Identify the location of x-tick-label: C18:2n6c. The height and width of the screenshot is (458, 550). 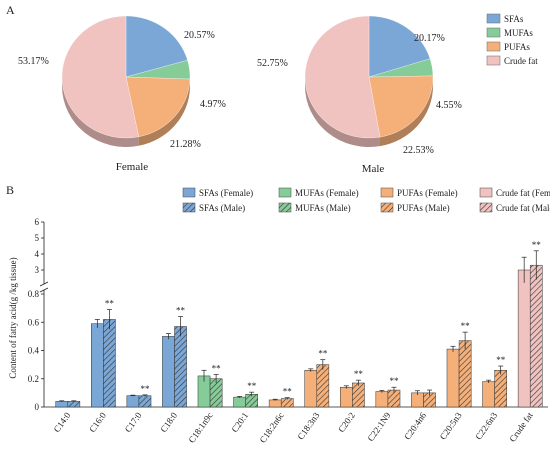
(272, 427).